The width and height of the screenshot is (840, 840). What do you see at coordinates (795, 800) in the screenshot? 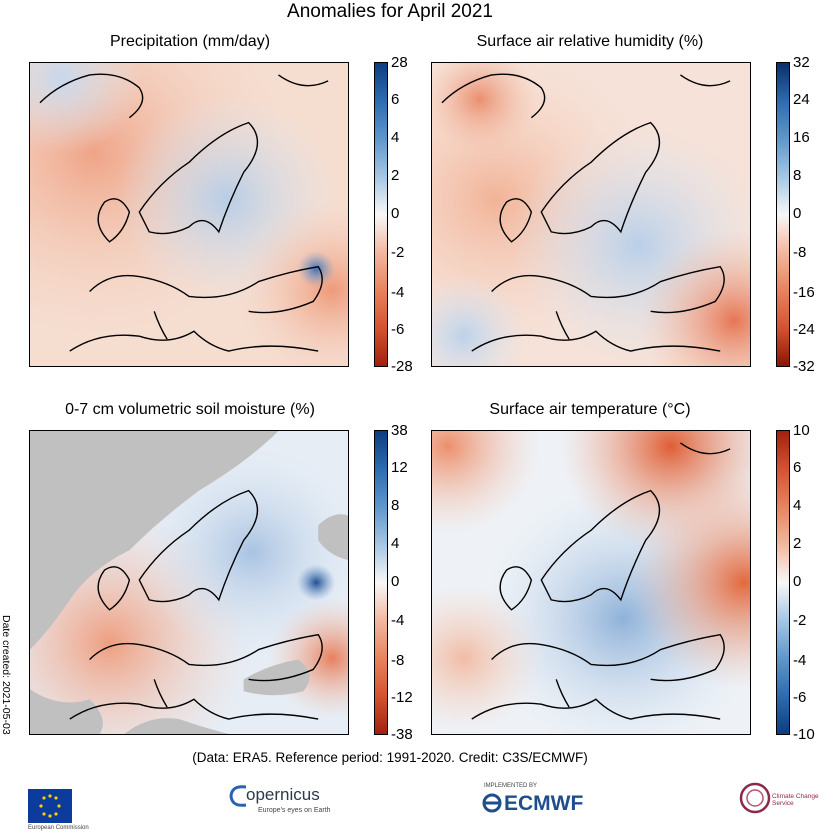
I see `c3s-logo-text: Climate Change Service` at bounding box center [795, 800].